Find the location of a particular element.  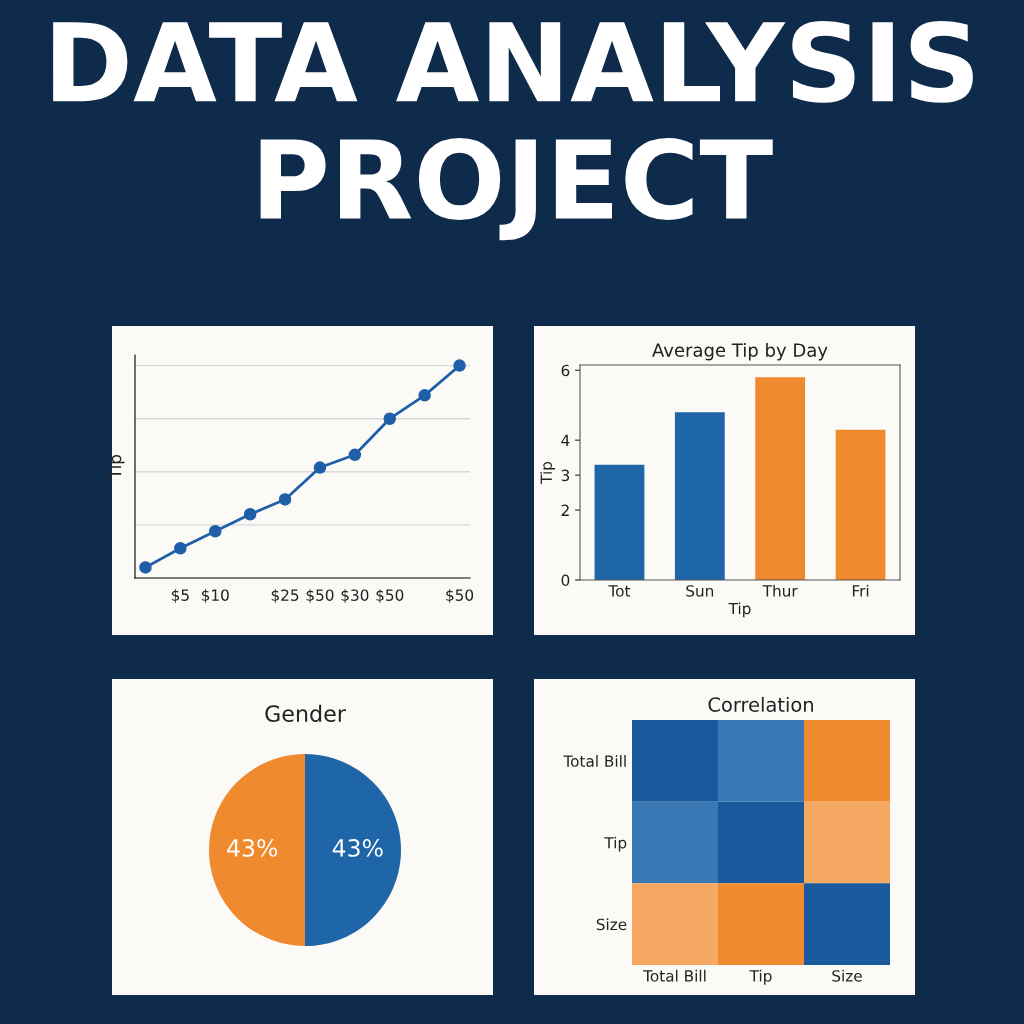

x-tick-label: $30 is located at coordinates (355, 596).